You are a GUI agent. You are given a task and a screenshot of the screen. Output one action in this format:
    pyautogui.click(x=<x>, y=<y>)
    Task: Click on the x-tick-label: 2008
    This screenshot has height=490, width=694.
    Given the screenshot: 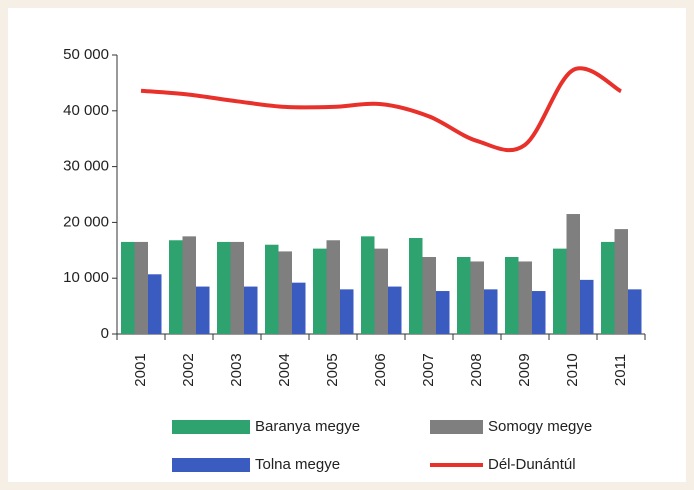 What is the action you would take?
    pyautogui.click(x=476, y=369)
    